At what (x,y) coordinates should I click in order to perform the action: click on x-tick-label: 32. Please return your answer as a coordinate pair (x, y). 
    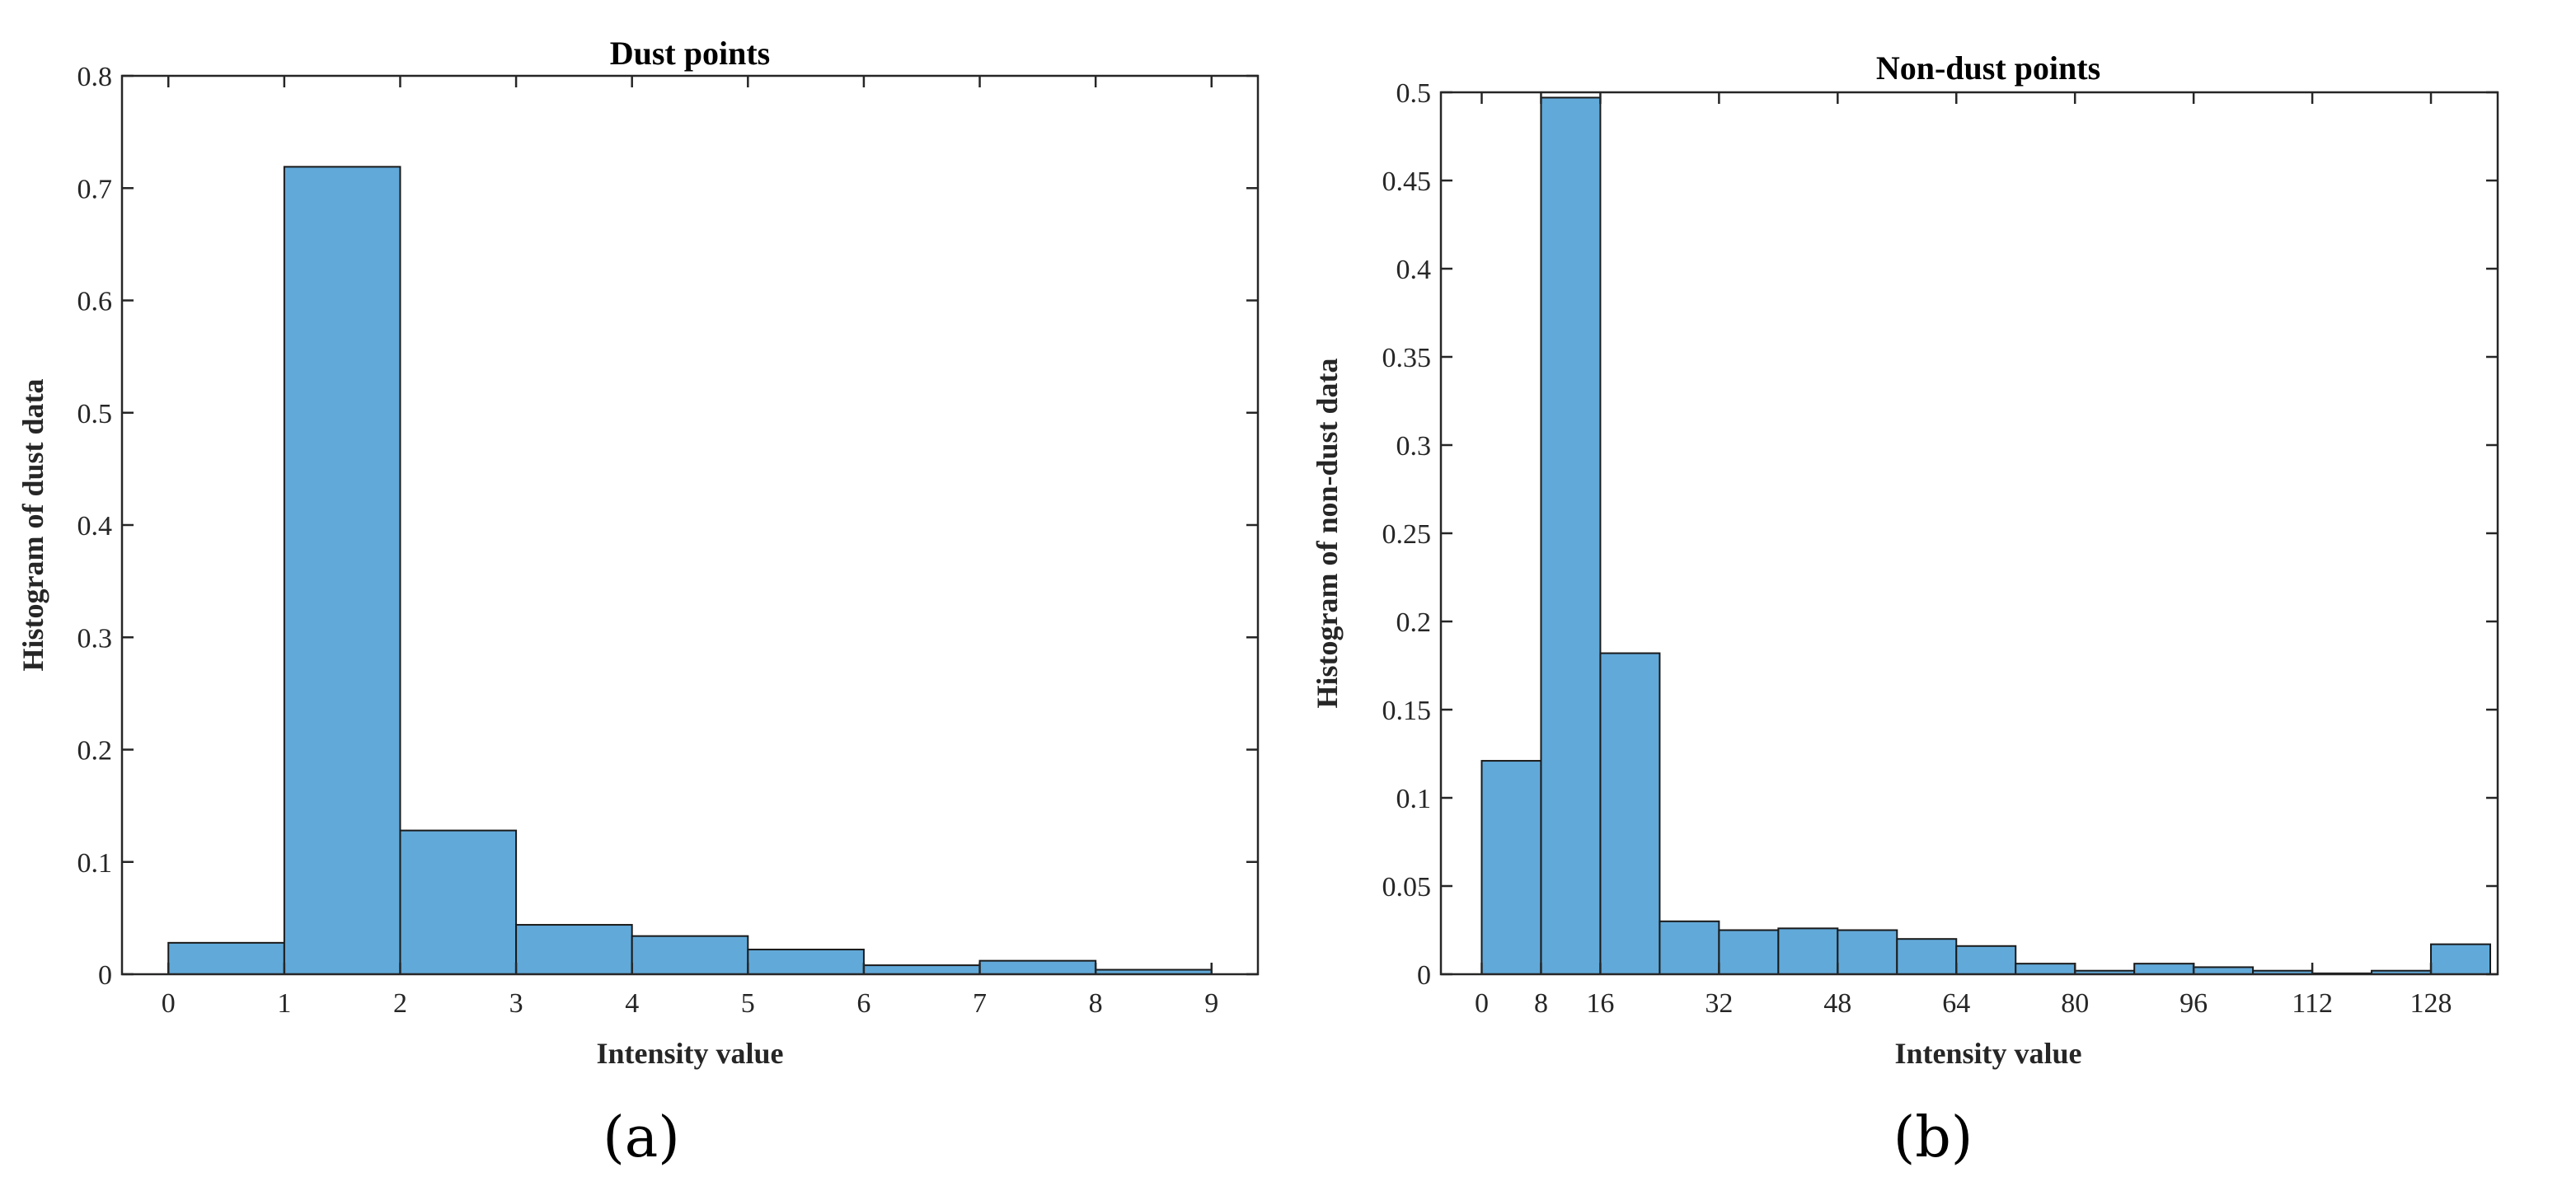
    Looking at the image, I should click on (1719, 1003).